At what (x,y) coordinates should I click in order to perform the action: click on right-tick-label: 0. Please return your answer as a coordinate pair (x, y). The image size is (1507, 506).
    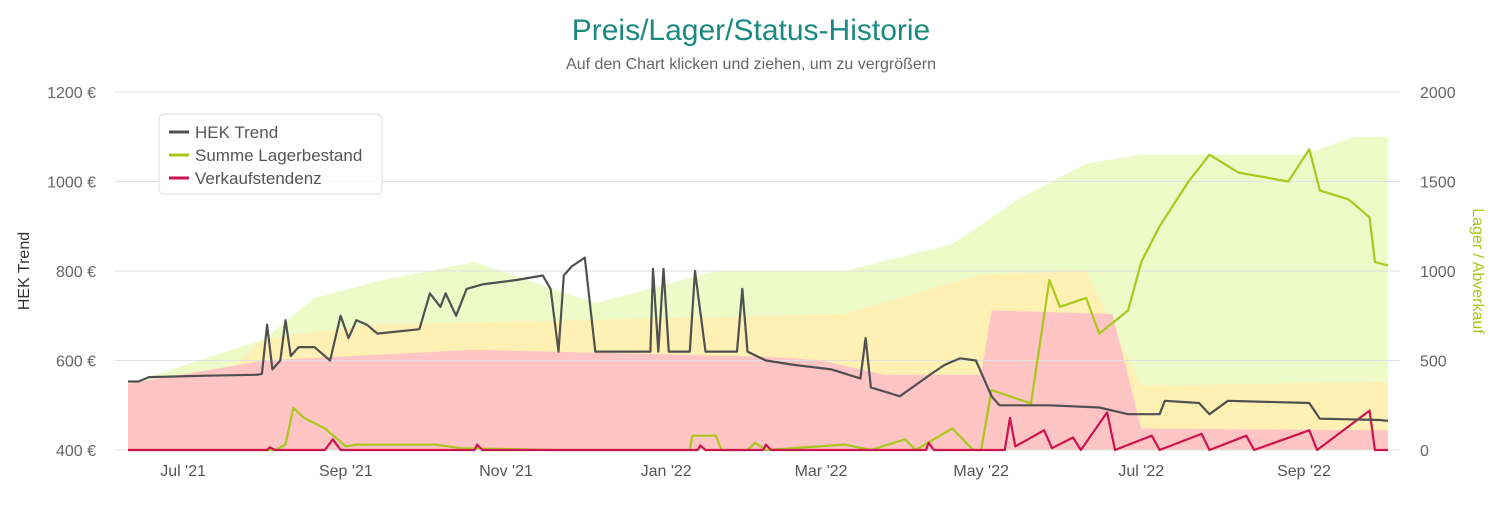
    Looking at the image, I should click on (1424, 451).